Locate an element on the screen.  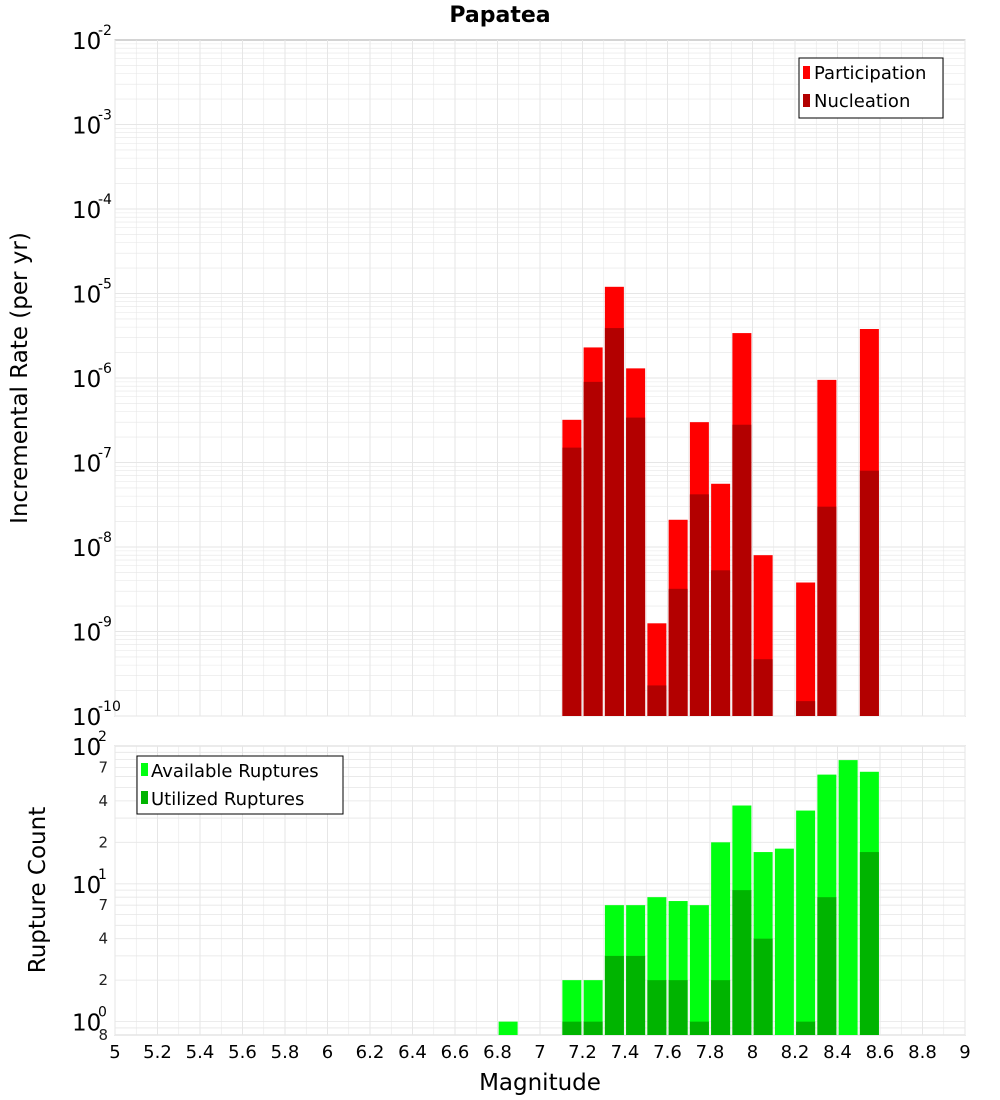
x-tick-label: 8.8 is located at coordinates (922, 1052).